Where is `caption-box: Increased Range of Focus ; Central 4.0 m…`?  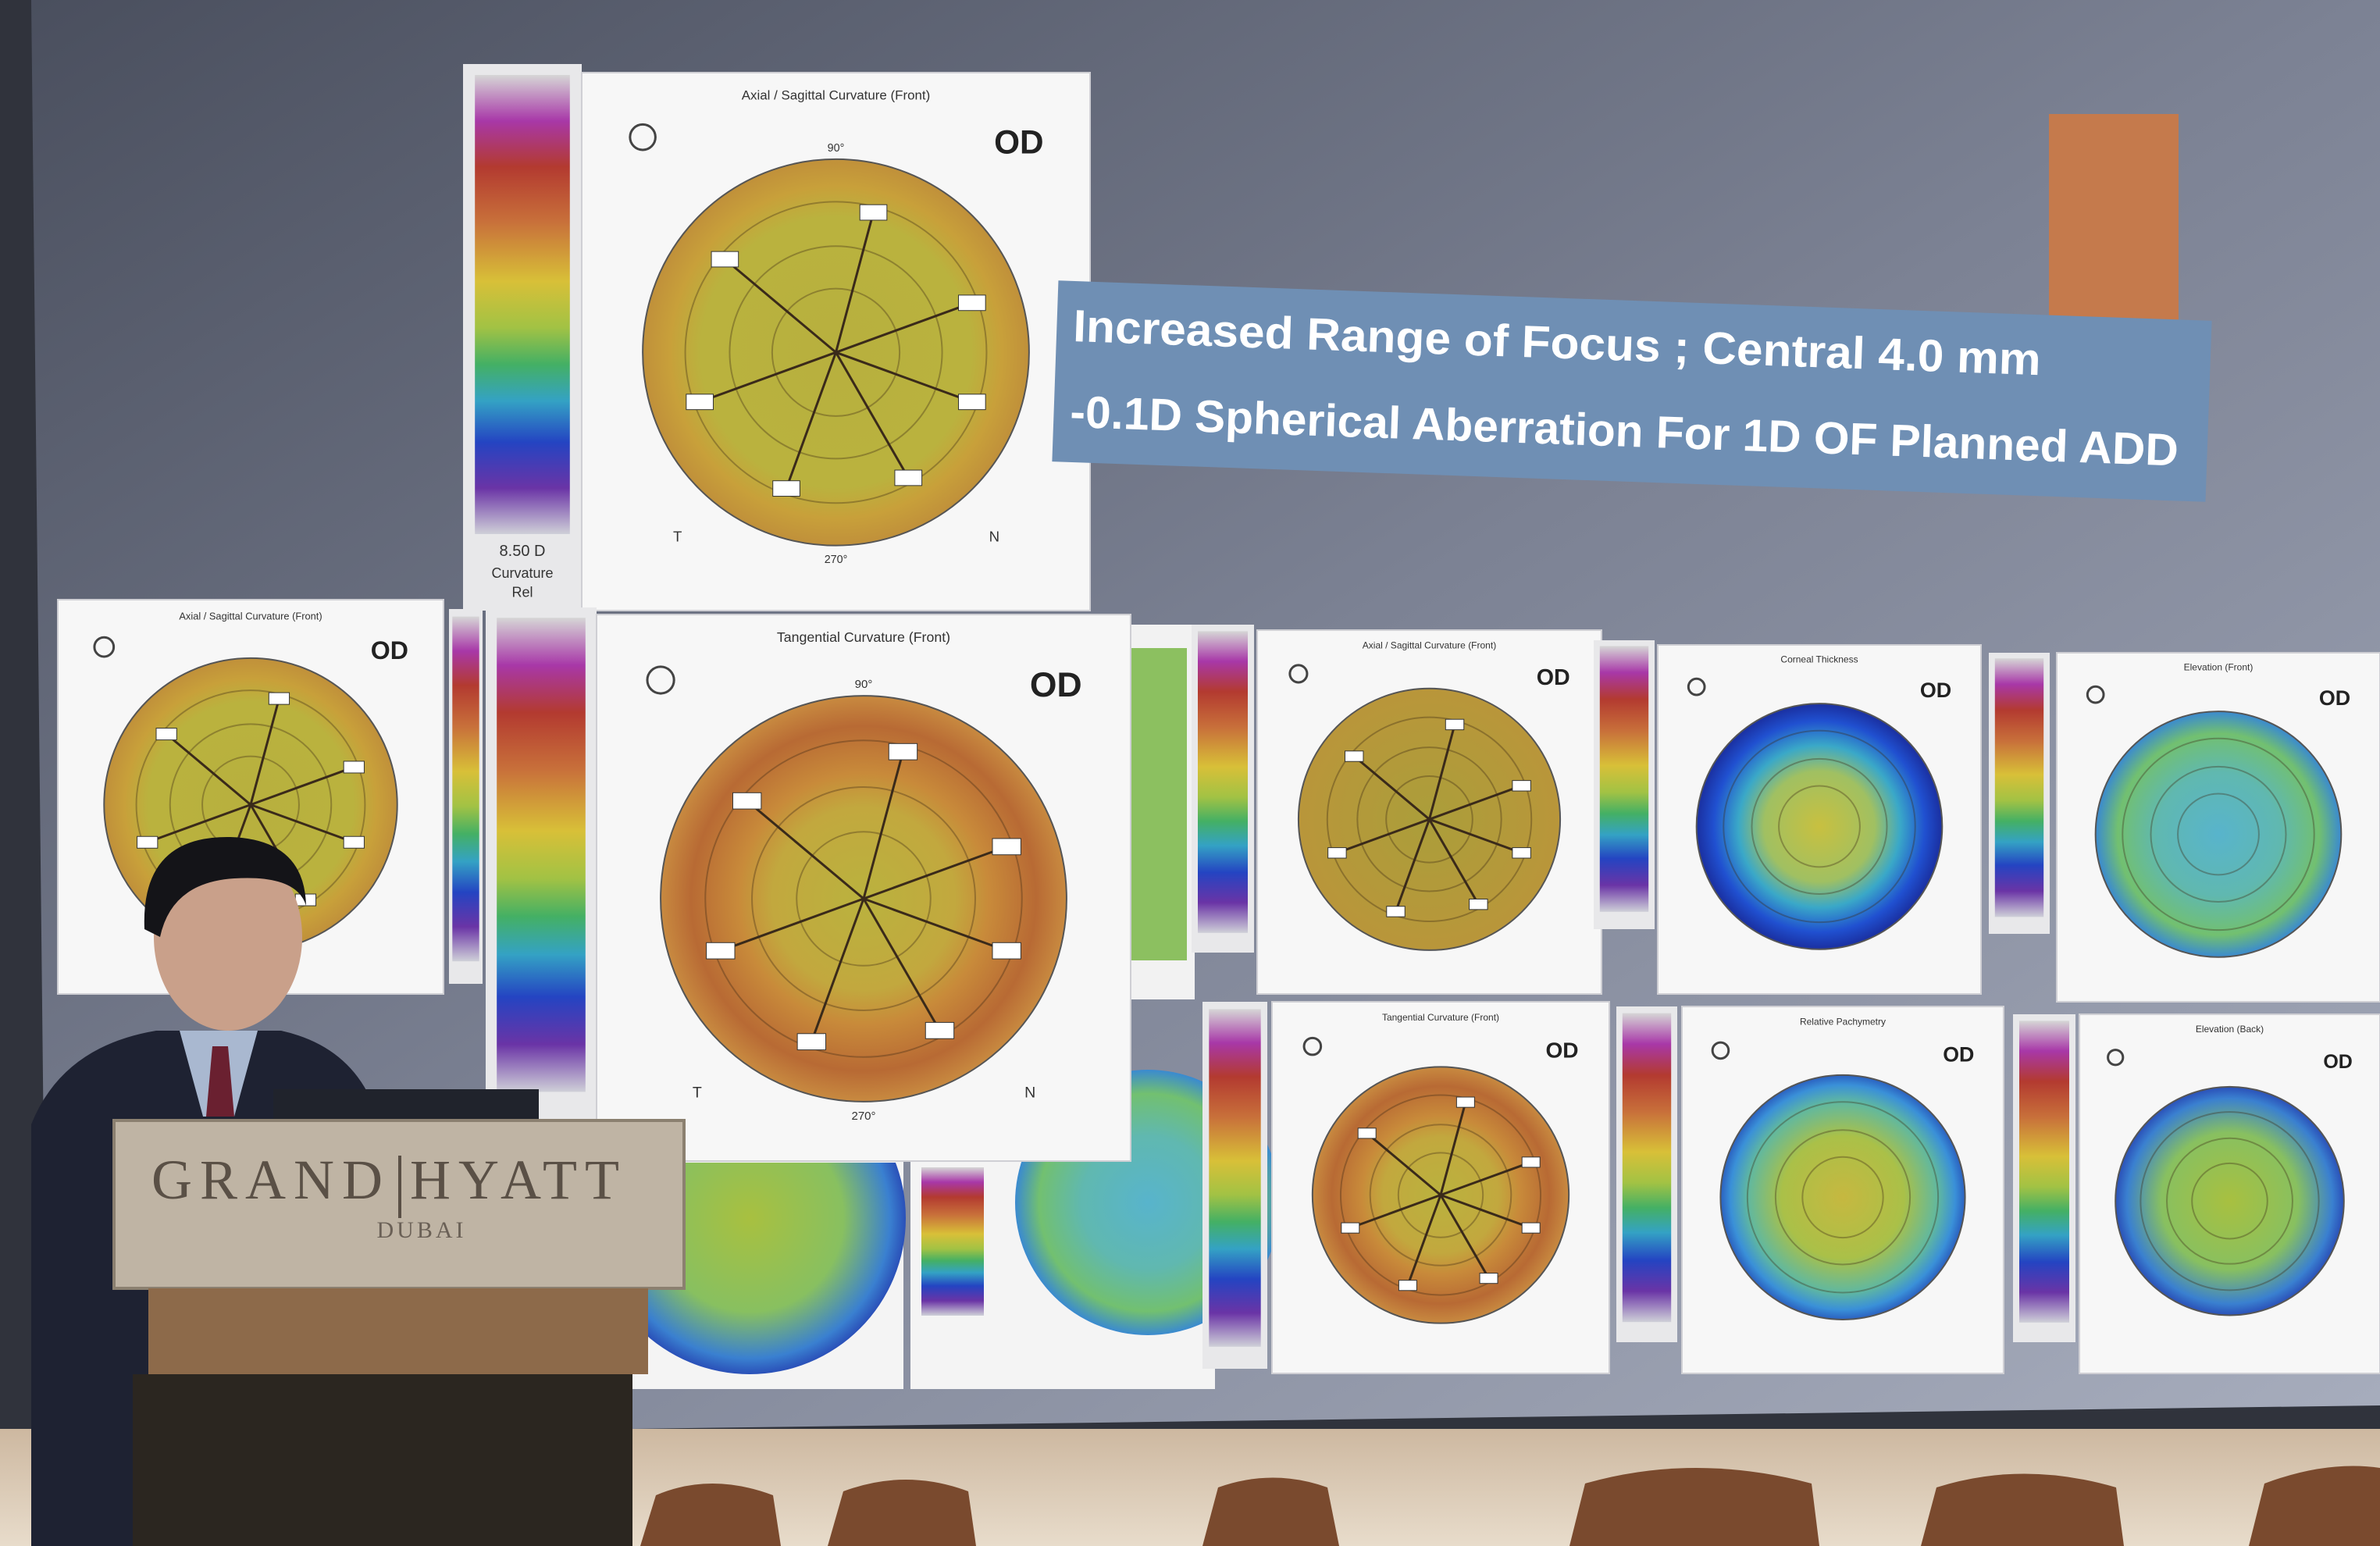
caption-box: Increased Range of Focus ; Central 4.0 m… is located at coordinates (1632, 391).